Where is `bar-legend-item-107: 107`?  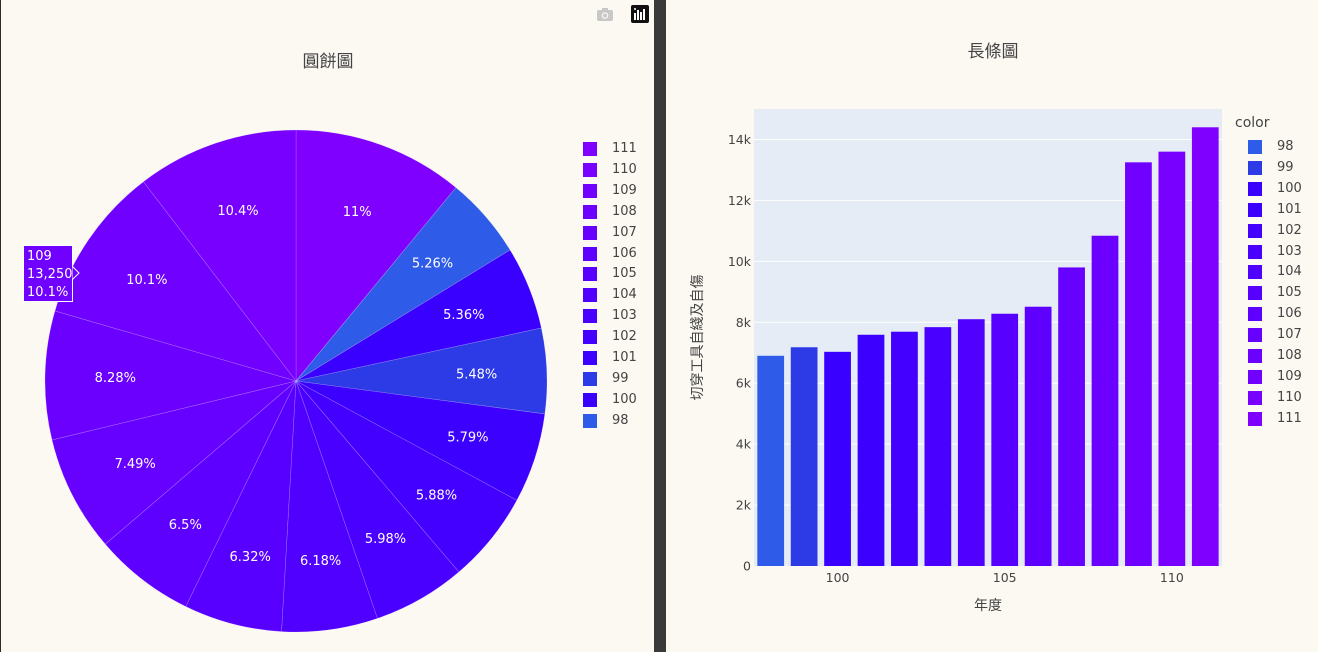
bar-legend-item-107: 107 is located at coordinates (1281, 336).